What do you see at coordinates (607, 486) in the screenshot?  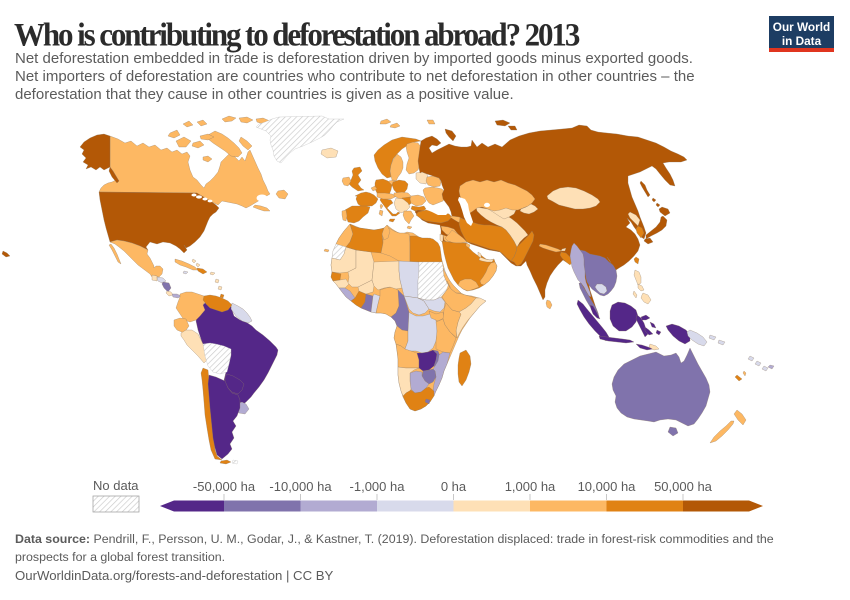 I see `svg-text: 10,000 ha` at bounding box center [607, 486].